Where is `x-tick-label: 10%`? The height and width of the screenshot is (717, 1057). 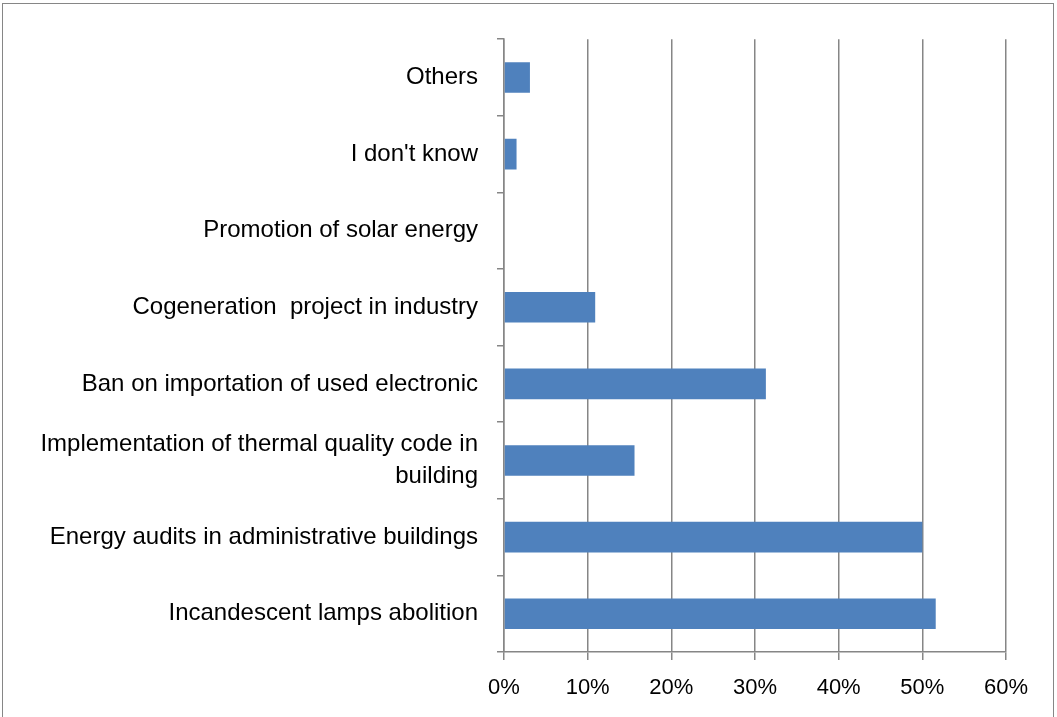
x-tick-label: 10% is located at coordinates (587, 687).